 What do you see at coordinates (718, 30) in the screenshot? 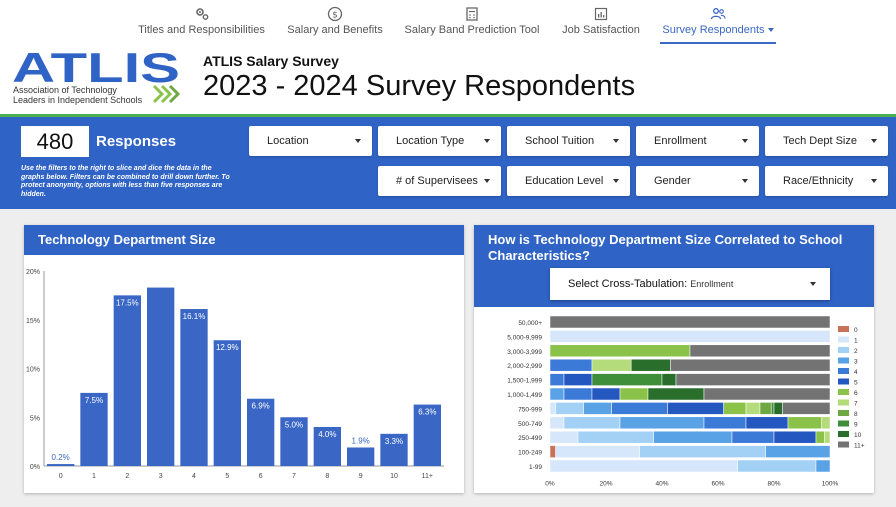
I see `tab-label: Survey Respondents` at bounding box center [718, 30].